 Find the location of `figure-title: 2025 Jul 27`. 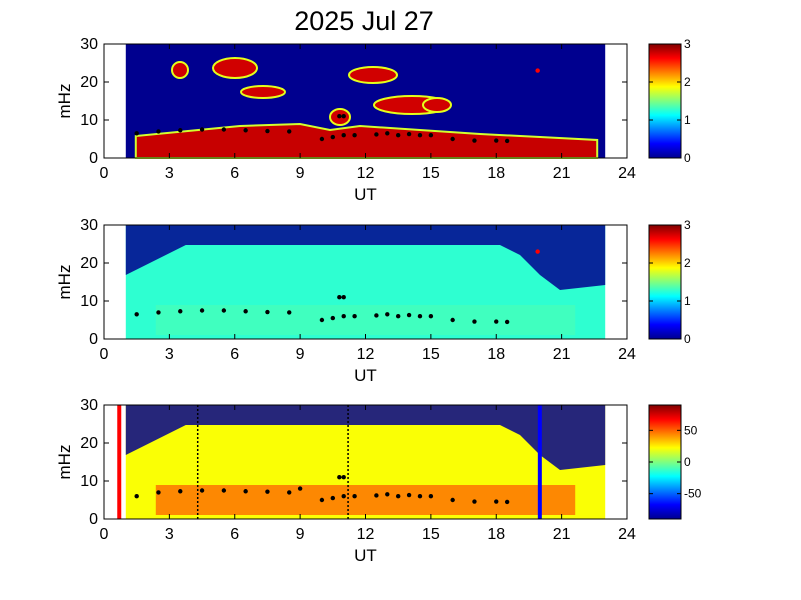

figure-title: 2025 Jul 27 is located at coordinates (364, 21).